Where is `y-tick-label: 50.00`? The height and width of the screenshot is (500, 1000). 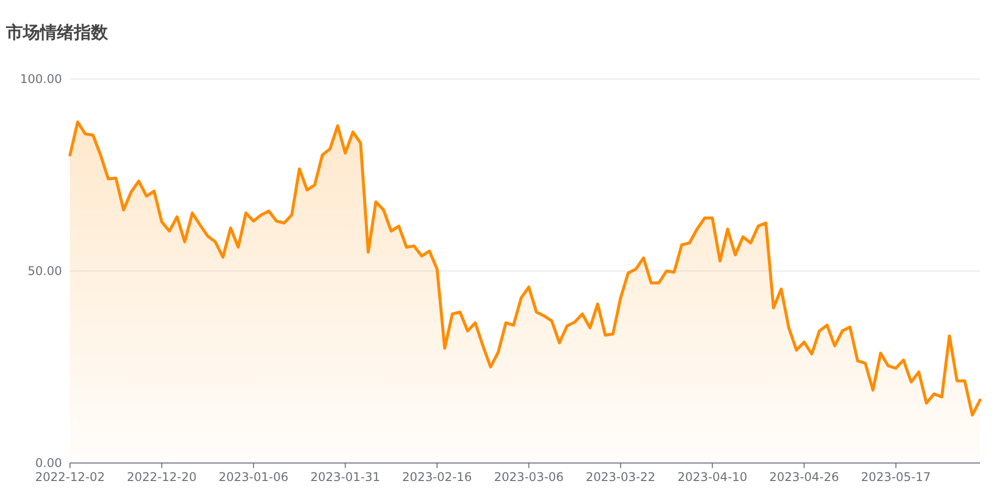 y-tick-label: 50.00 is located at coordinates (45, 271).